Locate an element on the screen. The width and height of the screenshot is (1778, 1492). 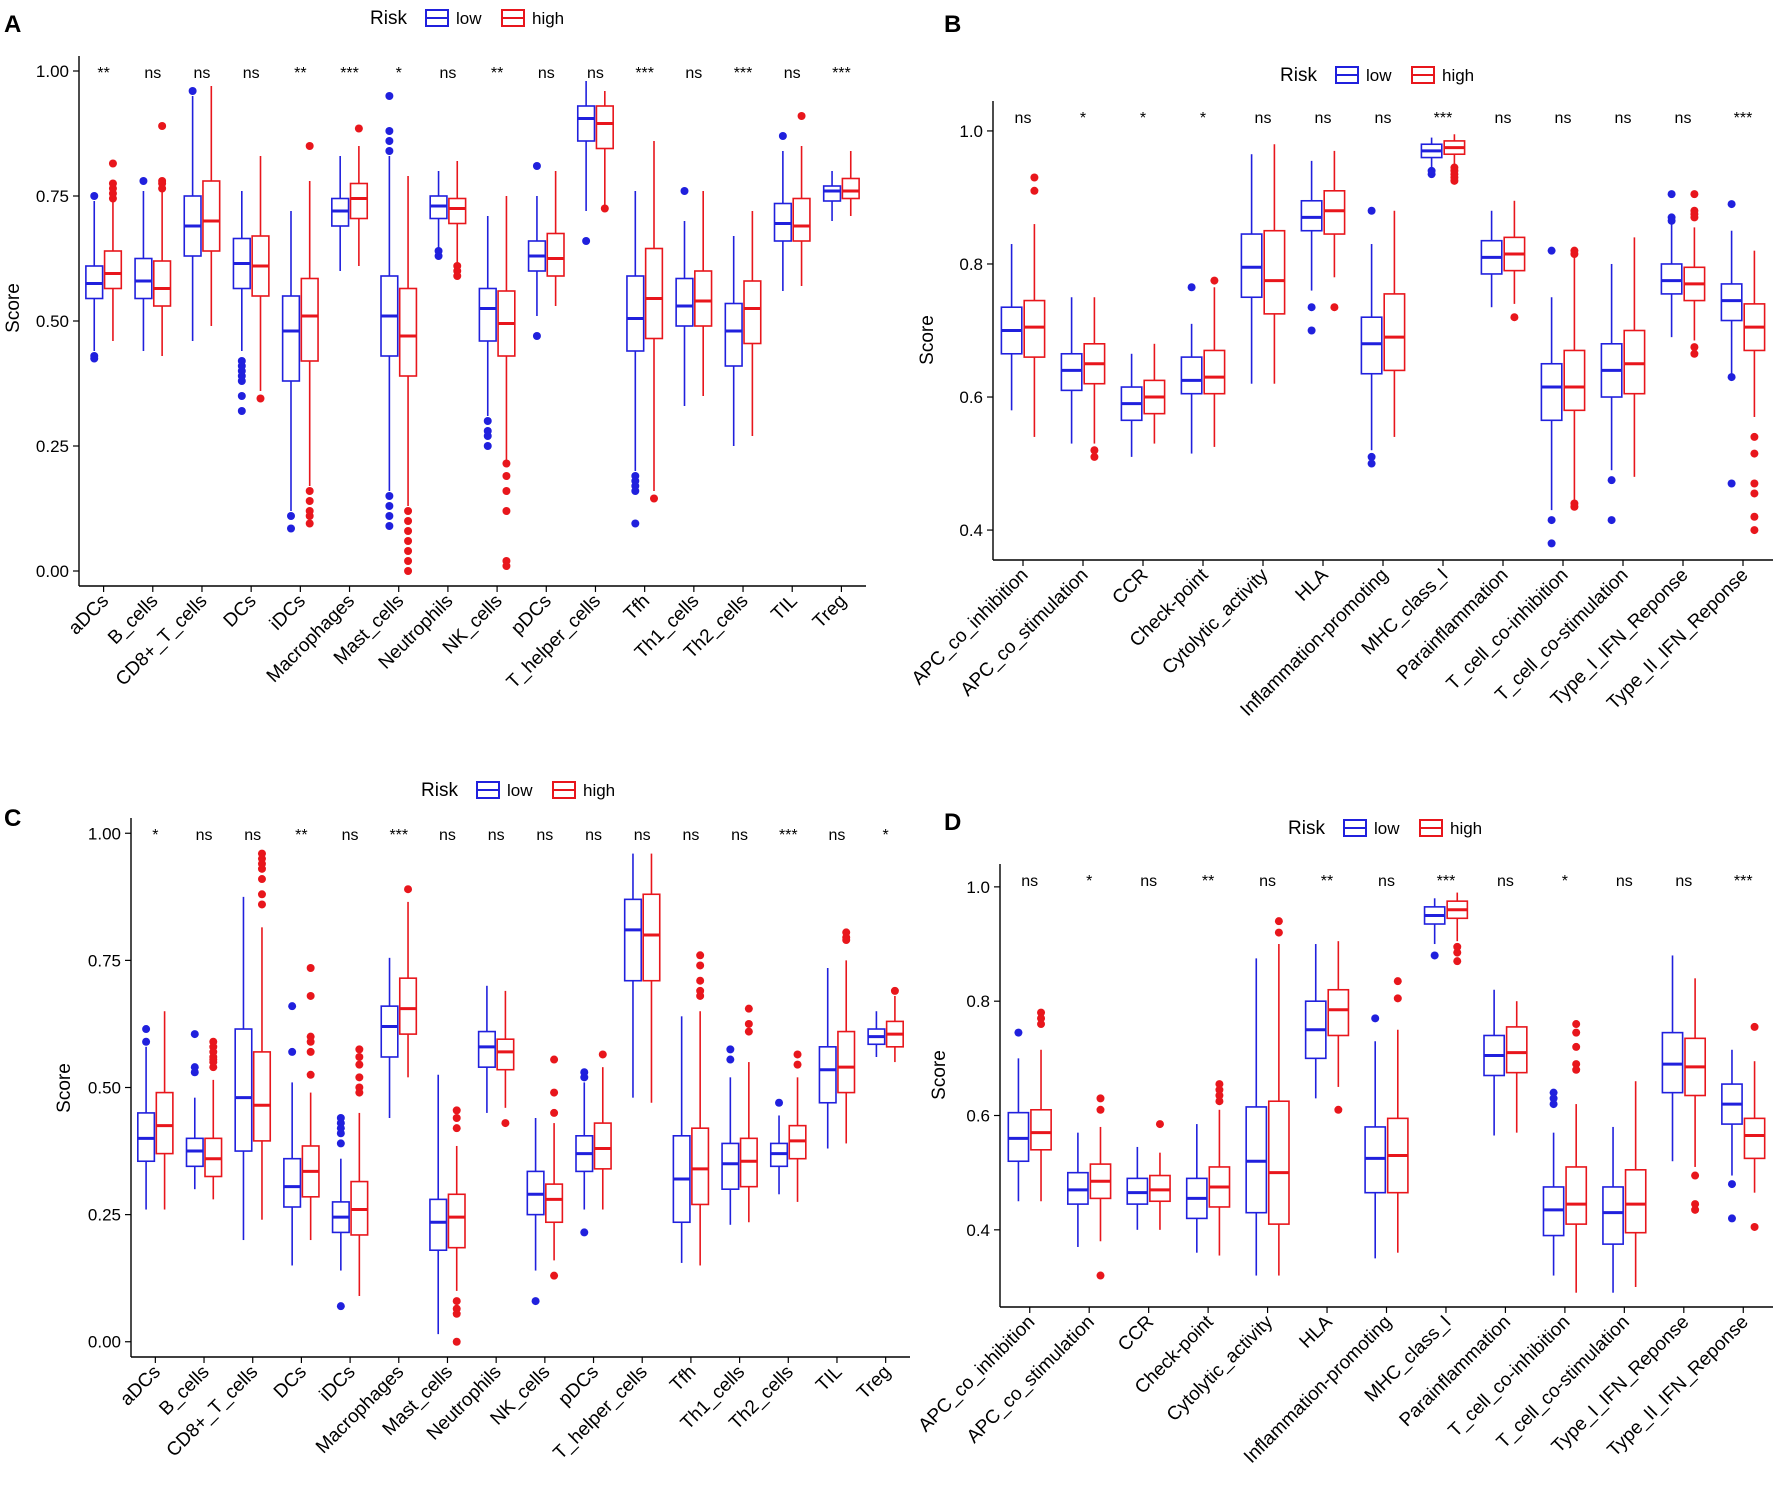
legend-high-label: high is located at coordinates (548, 18).